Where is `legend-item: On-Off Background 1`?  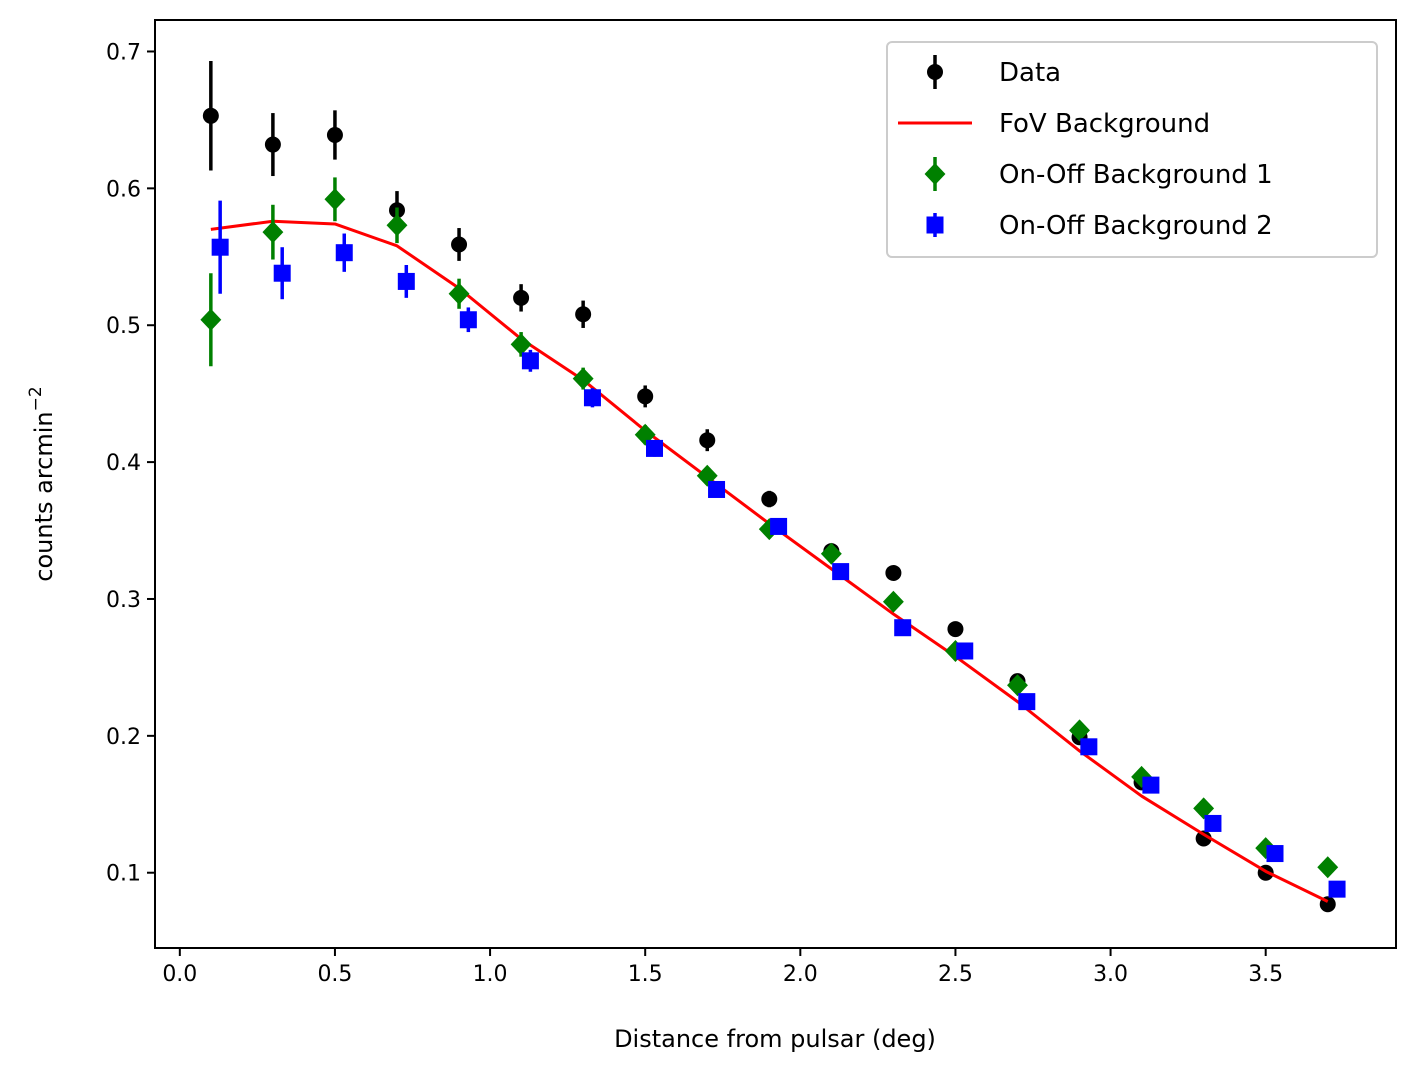
legend-item: On-Off Background 1 is located at coordinates (1098, 174).